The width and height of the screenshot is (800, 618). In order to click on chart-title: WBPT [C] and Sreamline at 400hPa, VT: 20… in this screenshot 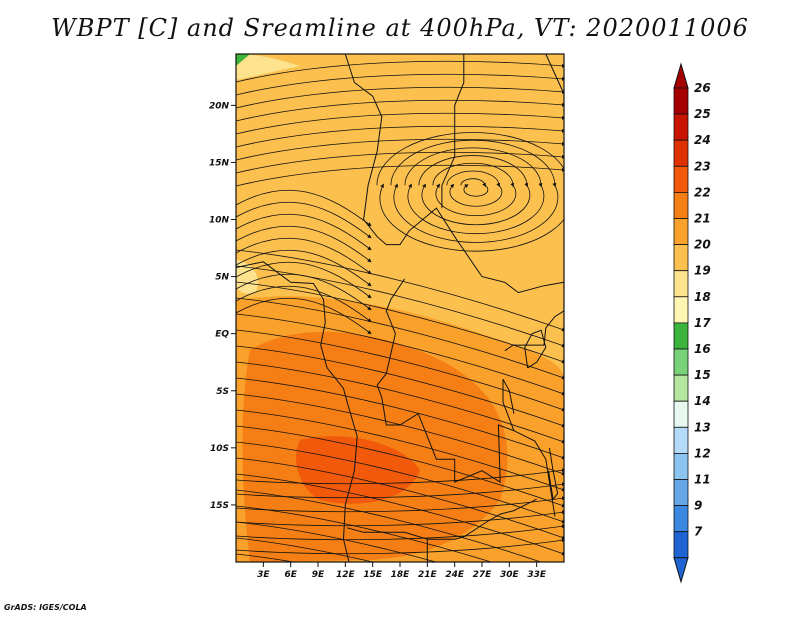, I will do `click(400, 28)`.